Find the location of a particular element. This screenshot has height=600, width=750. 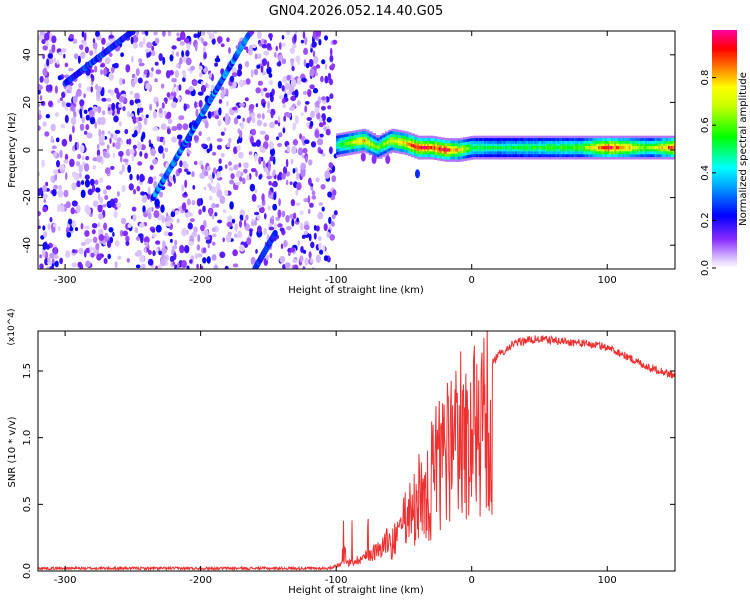

x-tick-label: -300 is located at coordinates (65, 580).